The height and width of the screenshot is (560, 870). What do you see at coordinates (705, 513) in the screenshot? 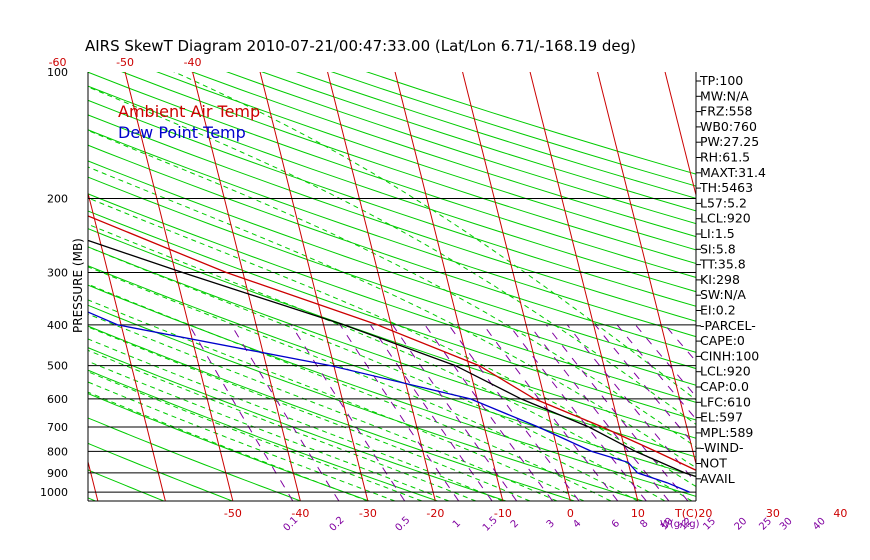
I see `bottom-temp-tick-label: 20` at bounding box center [705, 513].